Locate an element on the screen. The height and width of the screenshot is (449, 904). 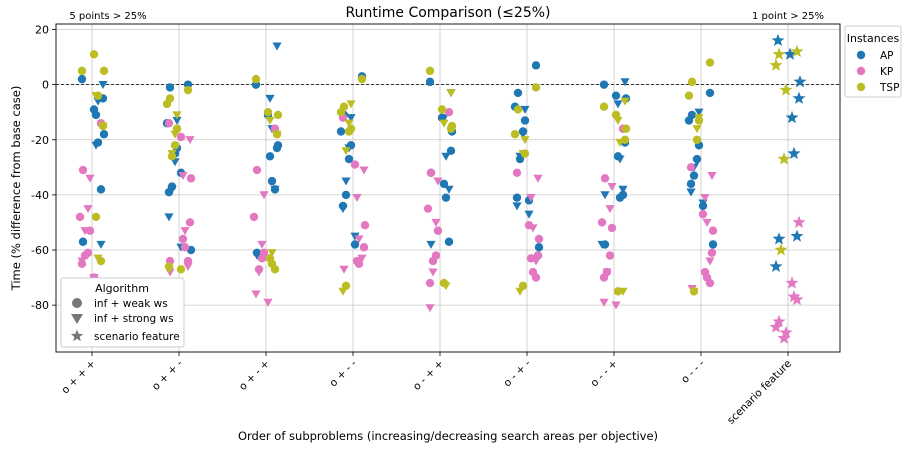
y-tick-label: -20 is located at coordinates (40, 140).